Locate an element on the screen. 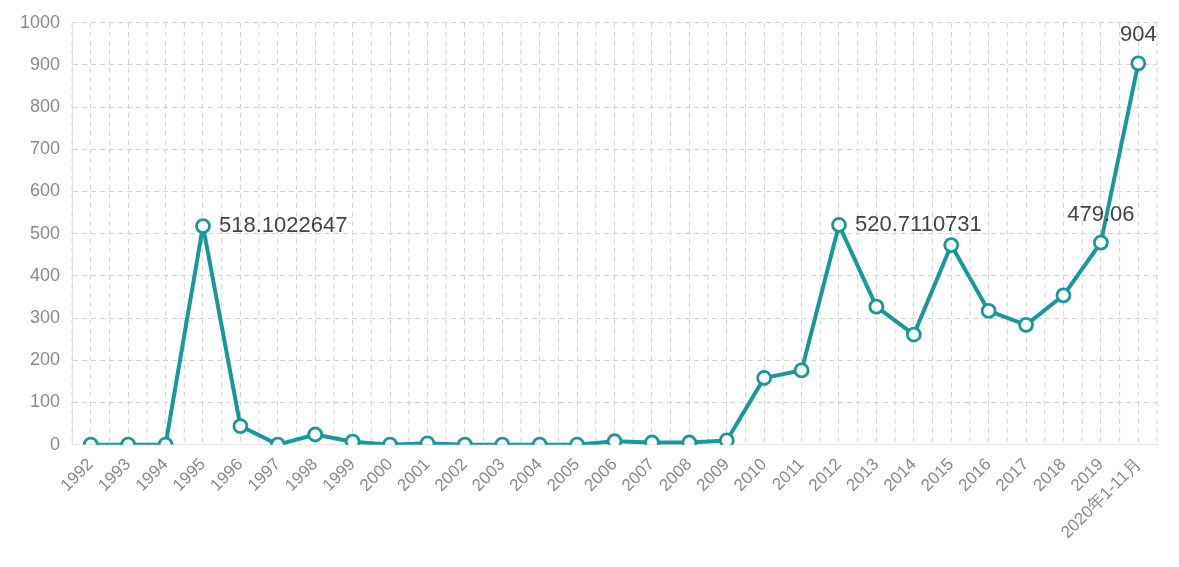 The width and height of the screenshot is (1179, 567). data-label: 518.1022647 is located at coordinates (283, 225).